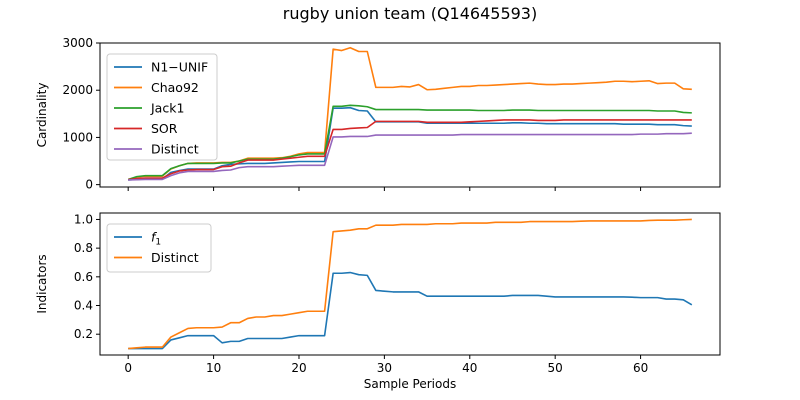 This screenshot has height=400, width=800. What do you see at coordinates (164, 128) in the screenshot?
I see `legend-entry: SOR` at bounding box center [164, 128].